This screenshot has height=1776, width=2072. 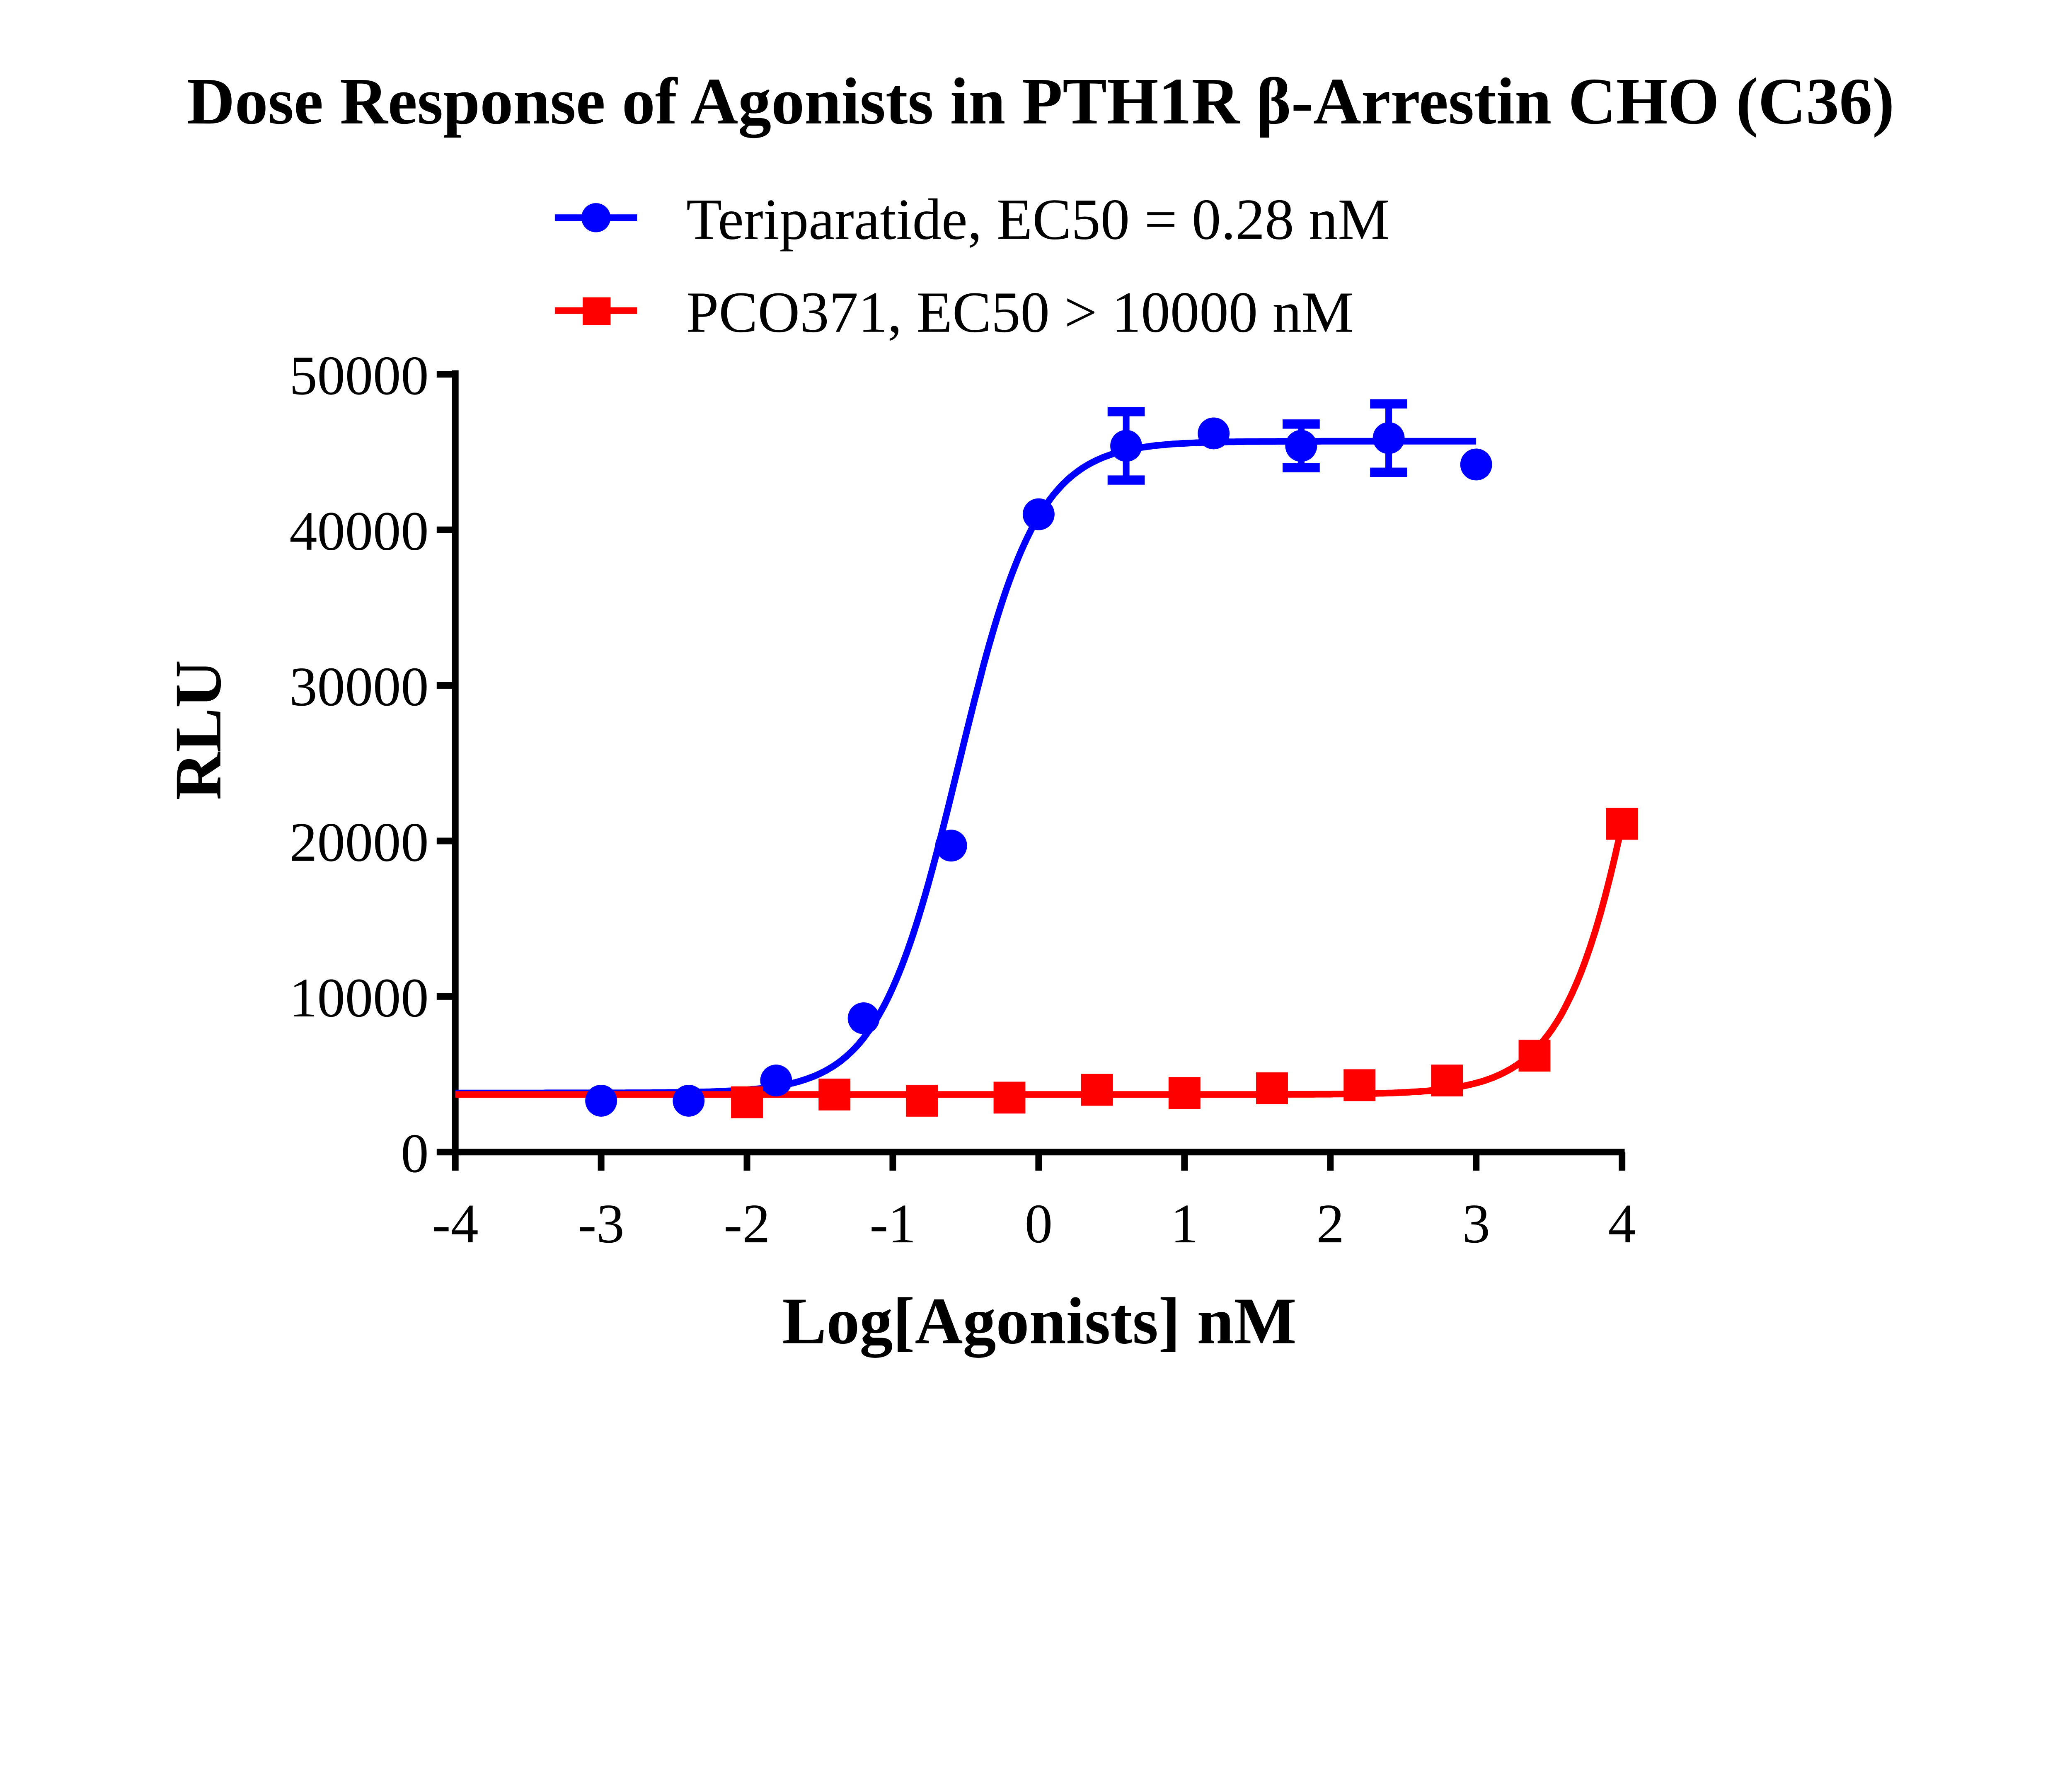 What do you see at coordinates (1039, 1224) in the screenshot?
I see `x-tick-label: 0` at bounding box center [1039, 1224].